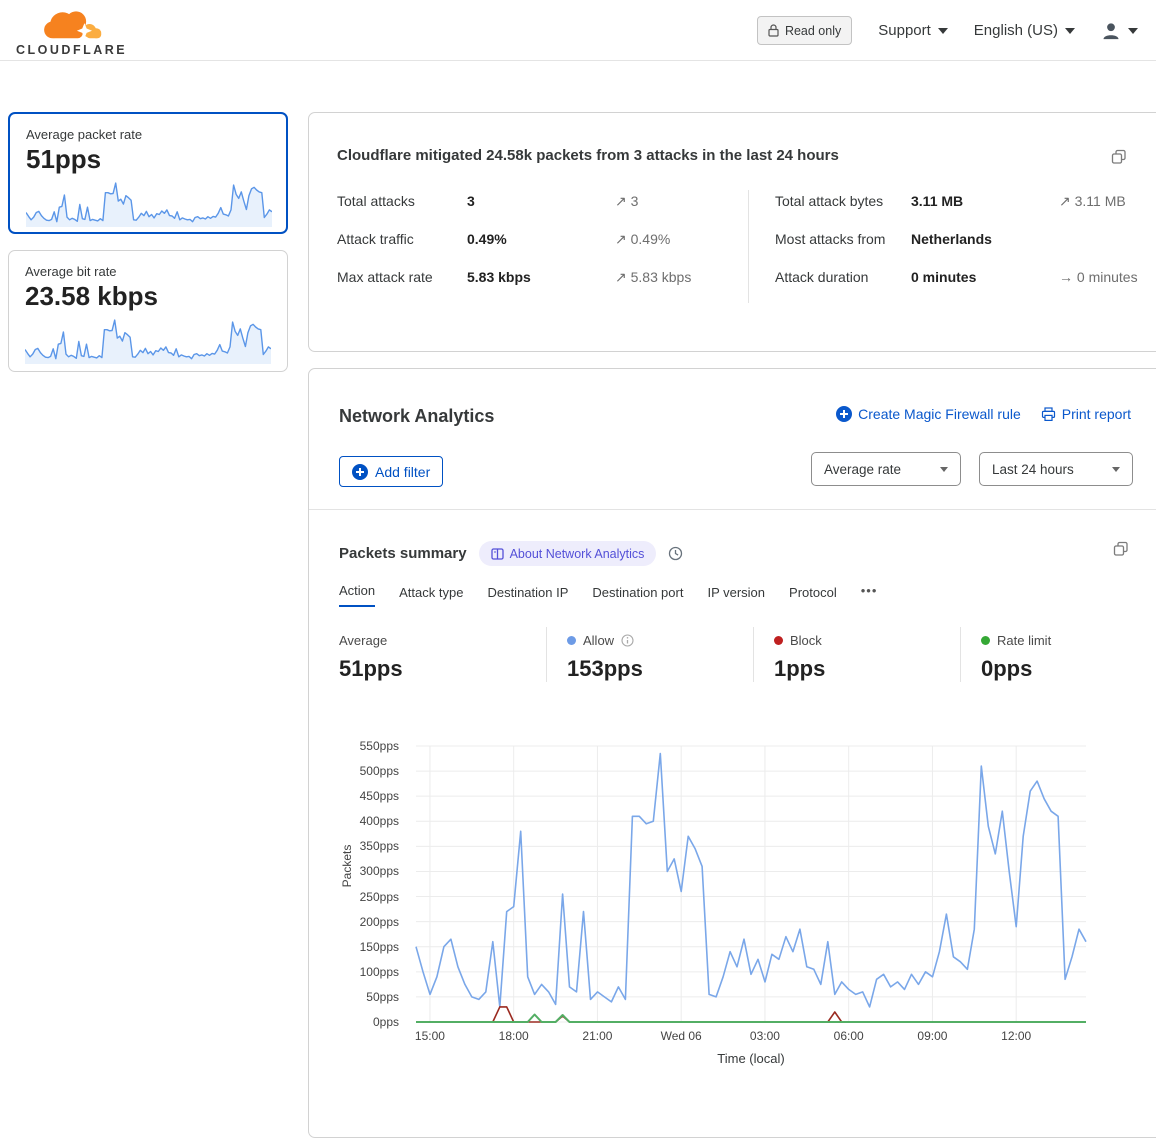  I want to click on cloudflare-logo: CLOUDFLARE, so click(71, 30).